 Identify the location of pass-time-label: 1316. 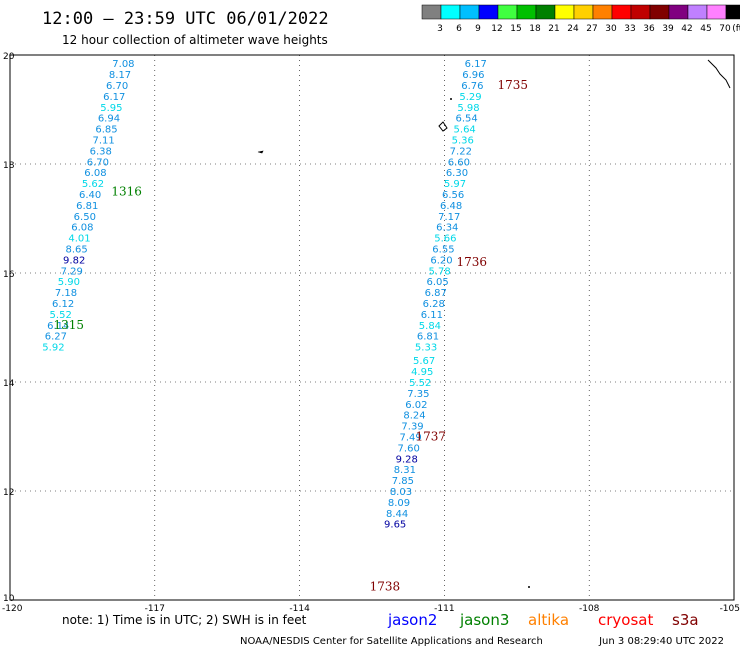
(126, 191).